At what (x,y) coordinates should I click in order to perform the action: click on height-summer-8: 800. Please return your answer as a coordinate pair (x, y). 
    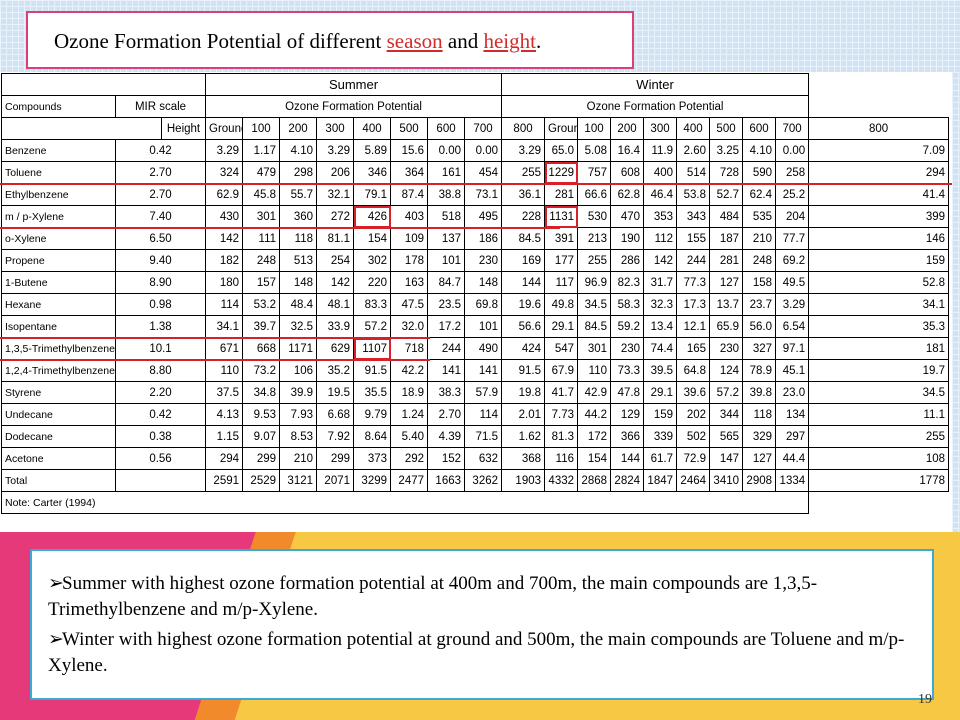
    Looking at the image, I should click on (523, 128).